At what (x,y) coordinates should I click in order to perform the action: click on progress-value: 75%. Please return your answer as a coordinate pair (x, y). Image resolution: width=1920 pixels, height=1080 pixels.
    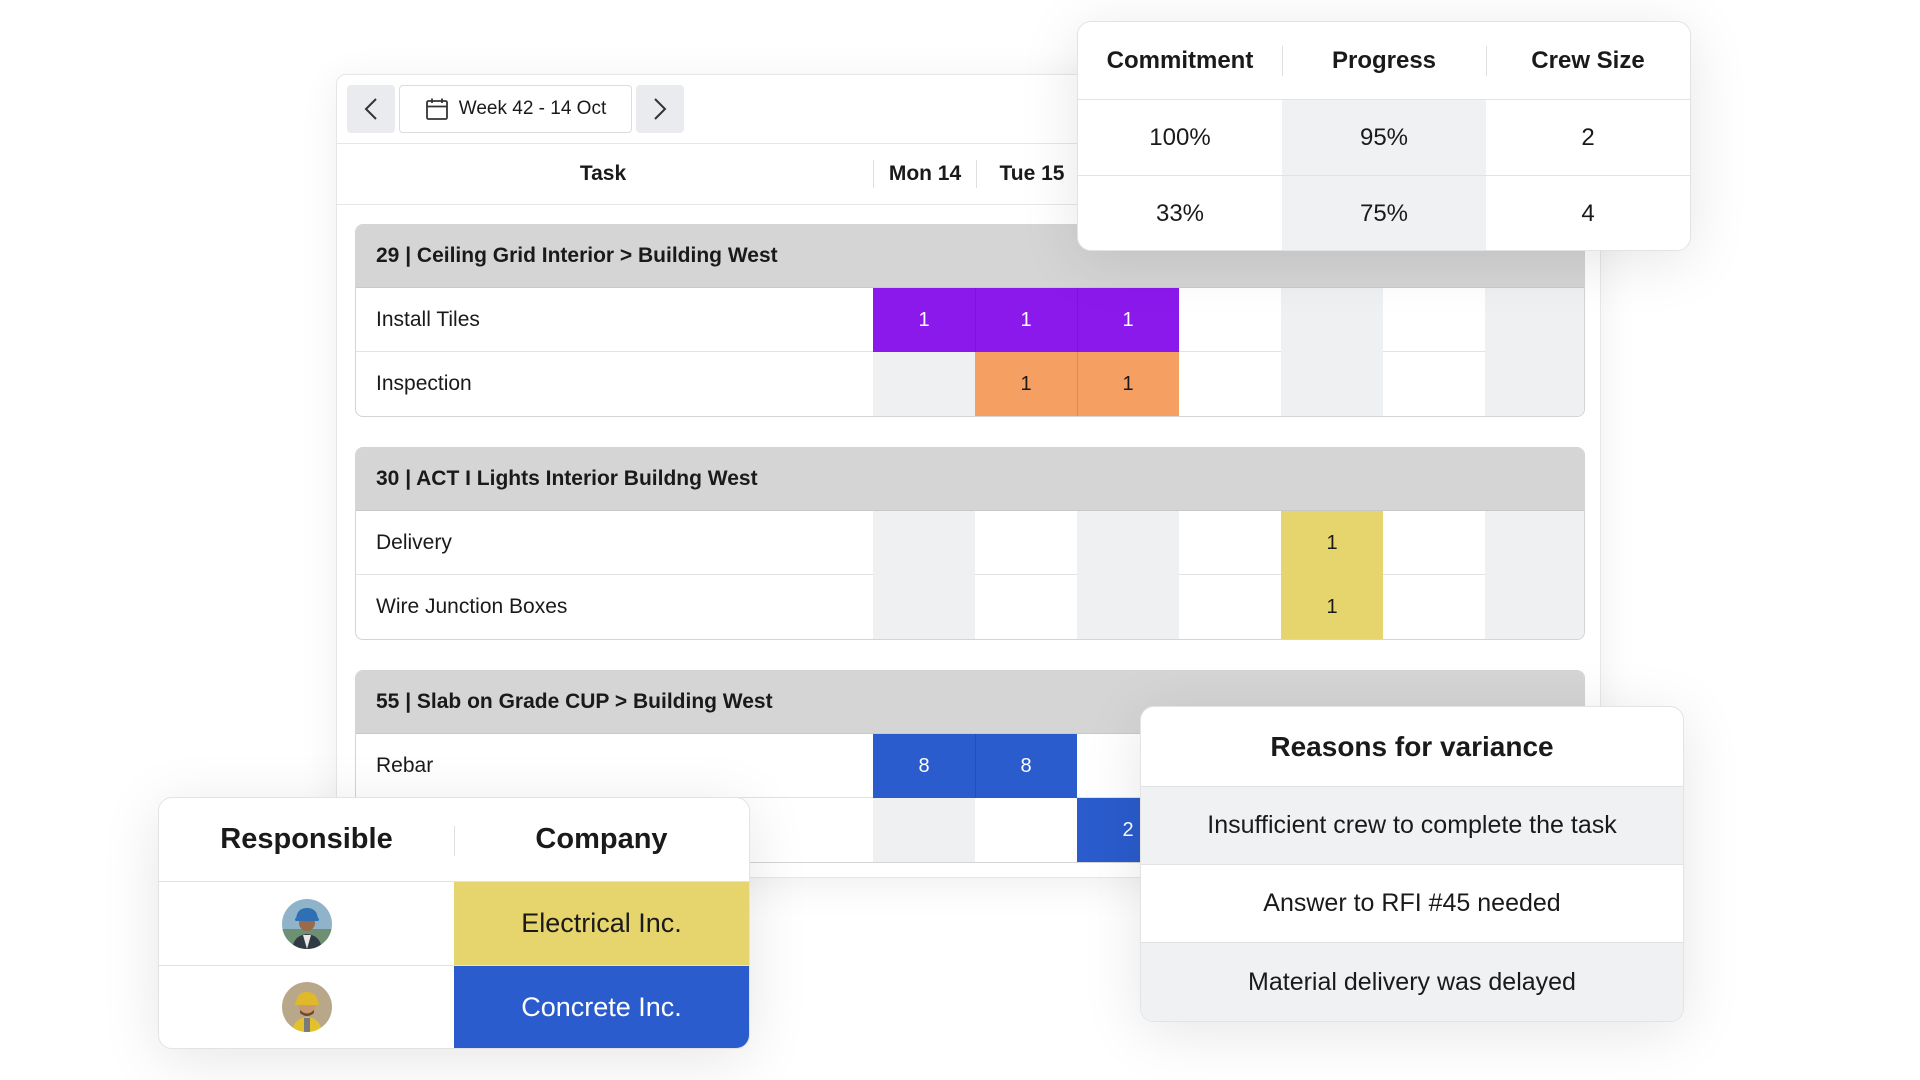
    Looking at the image, I should click on (1384, 213).